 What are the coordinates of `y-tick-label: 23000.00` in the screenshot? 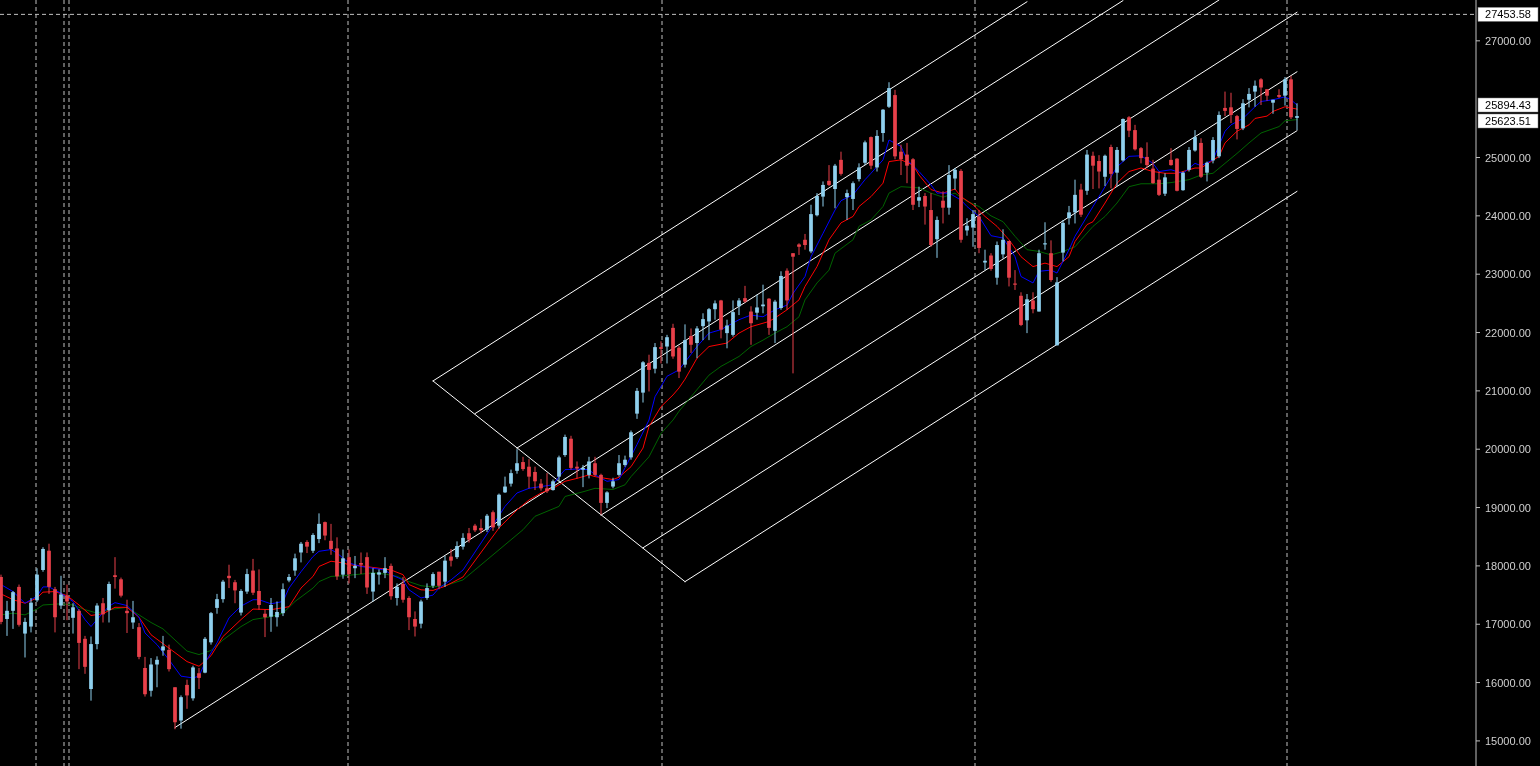 It's located at (1508, 274).